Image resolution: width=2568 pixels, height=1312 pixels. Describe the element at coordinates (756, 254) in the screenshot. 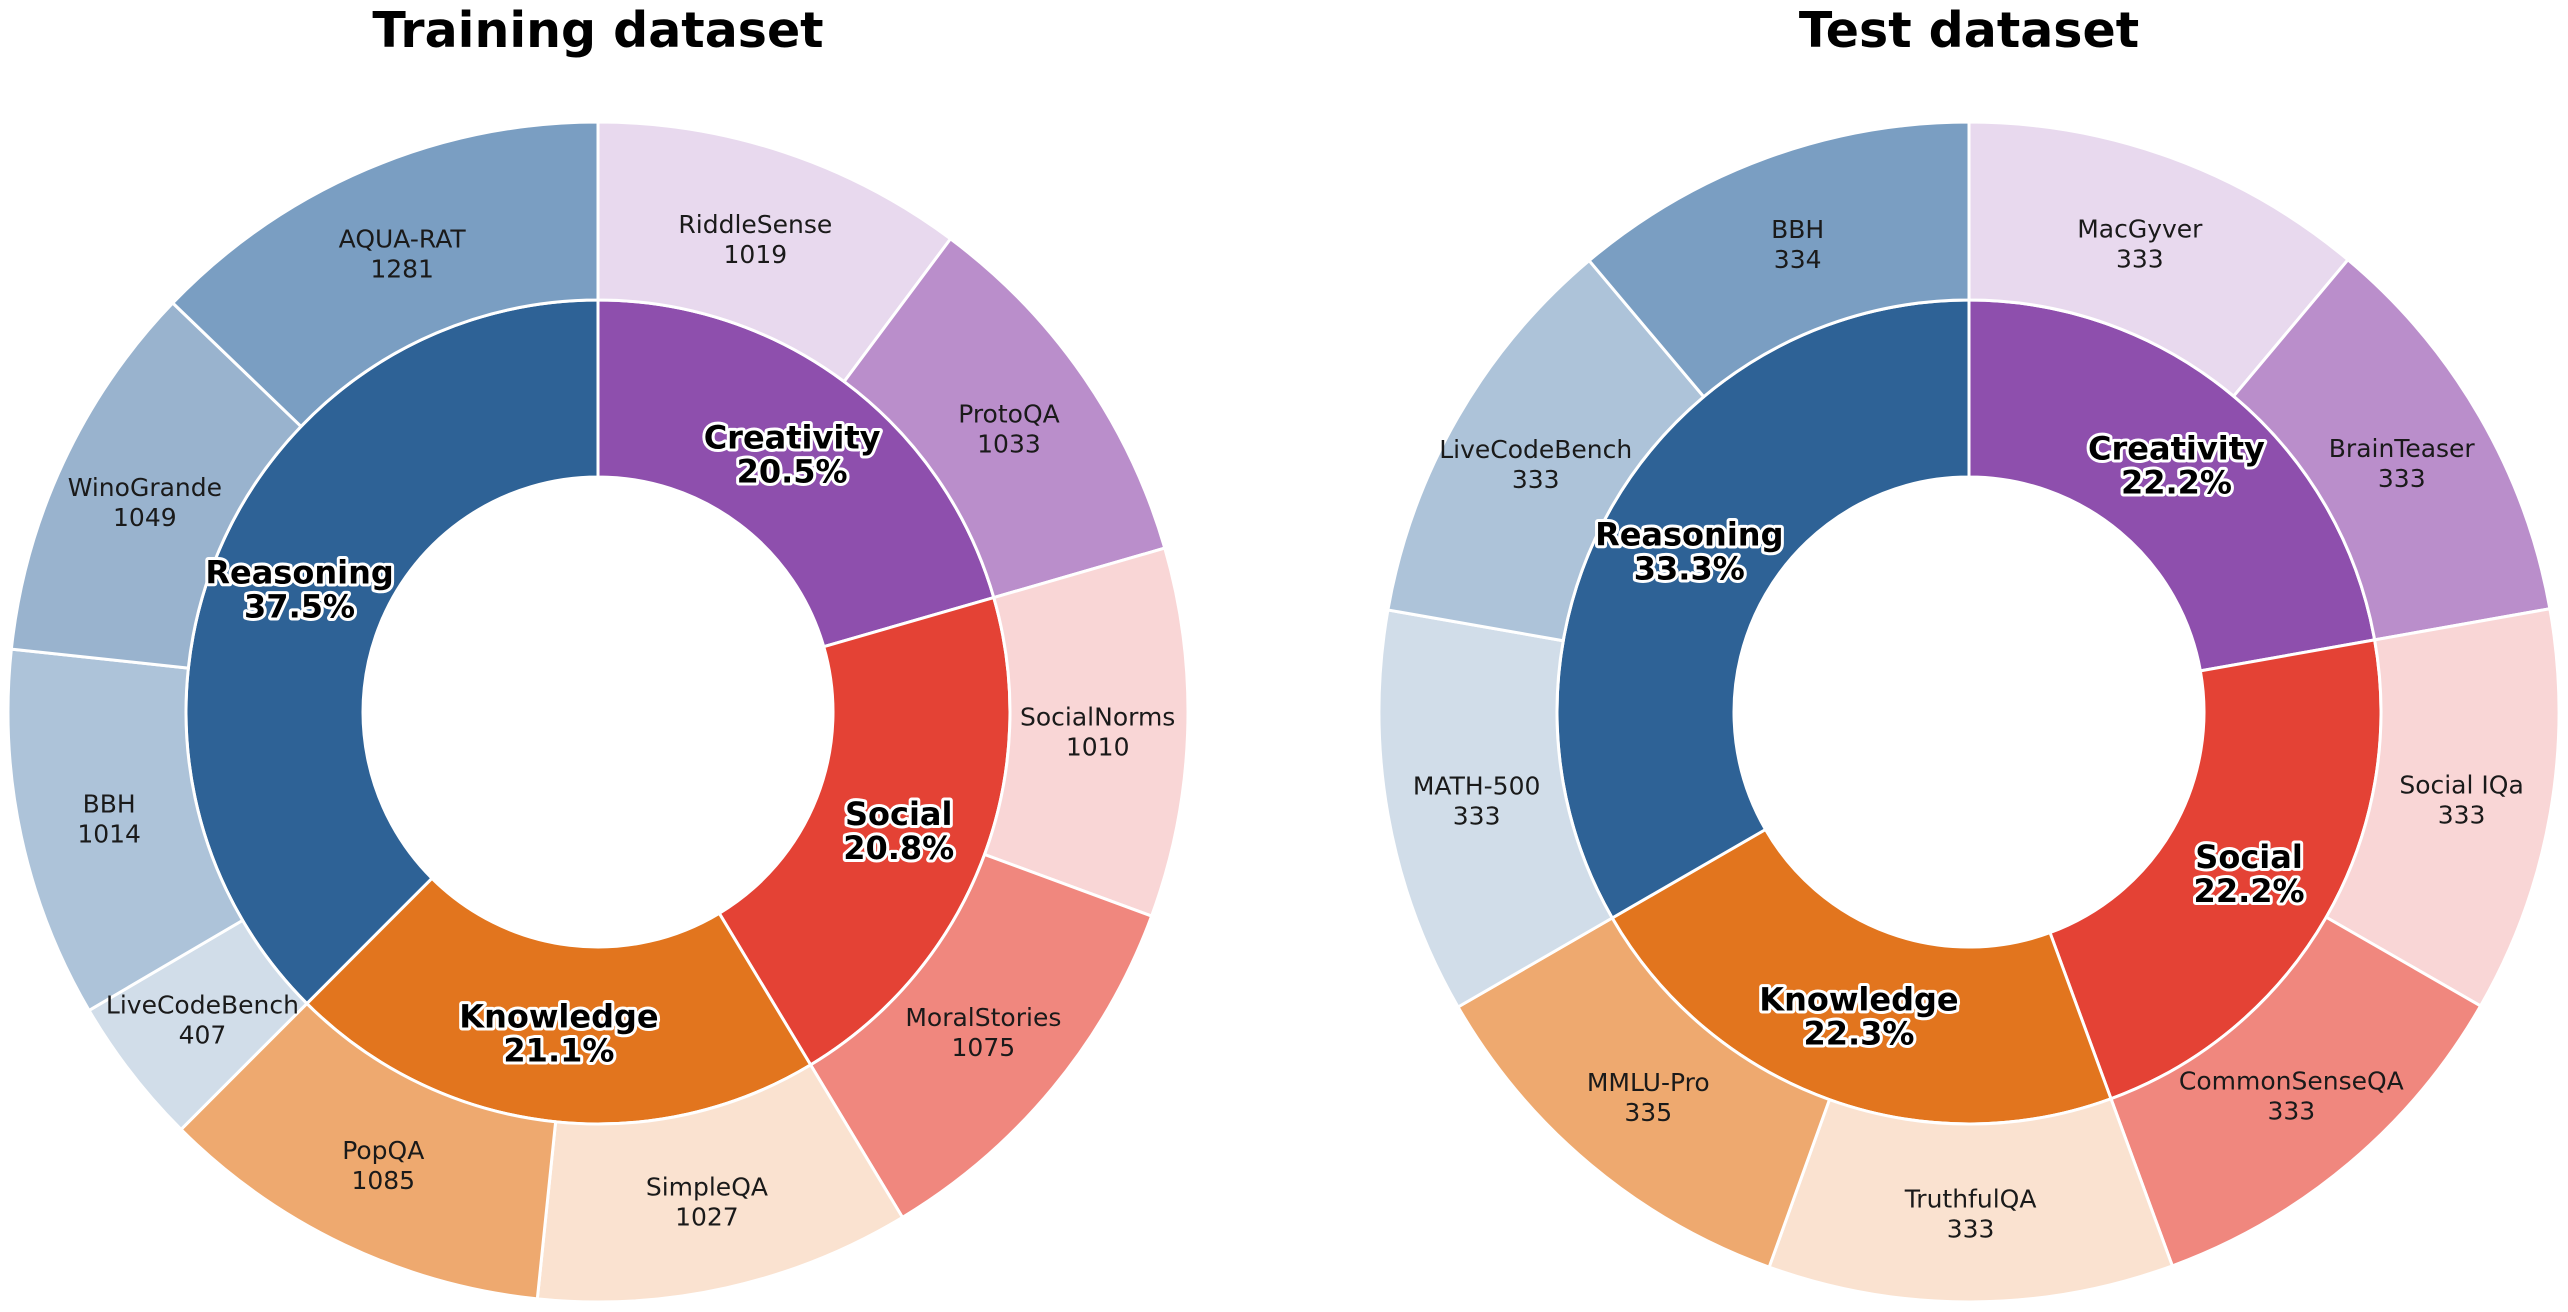

I see `subset-label-riddlesense-line-2: 1019` at that location.